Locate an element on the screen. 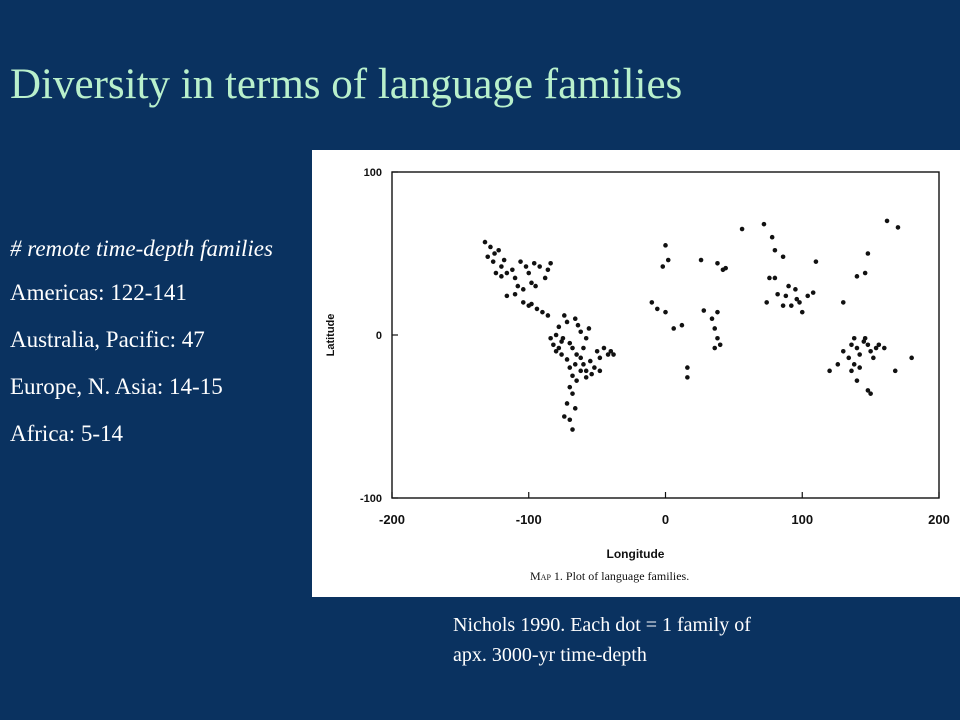 This screenshot has height=720, width=960. family-counts-heading: # remote time-depth families is located at coordinates (141, 248).